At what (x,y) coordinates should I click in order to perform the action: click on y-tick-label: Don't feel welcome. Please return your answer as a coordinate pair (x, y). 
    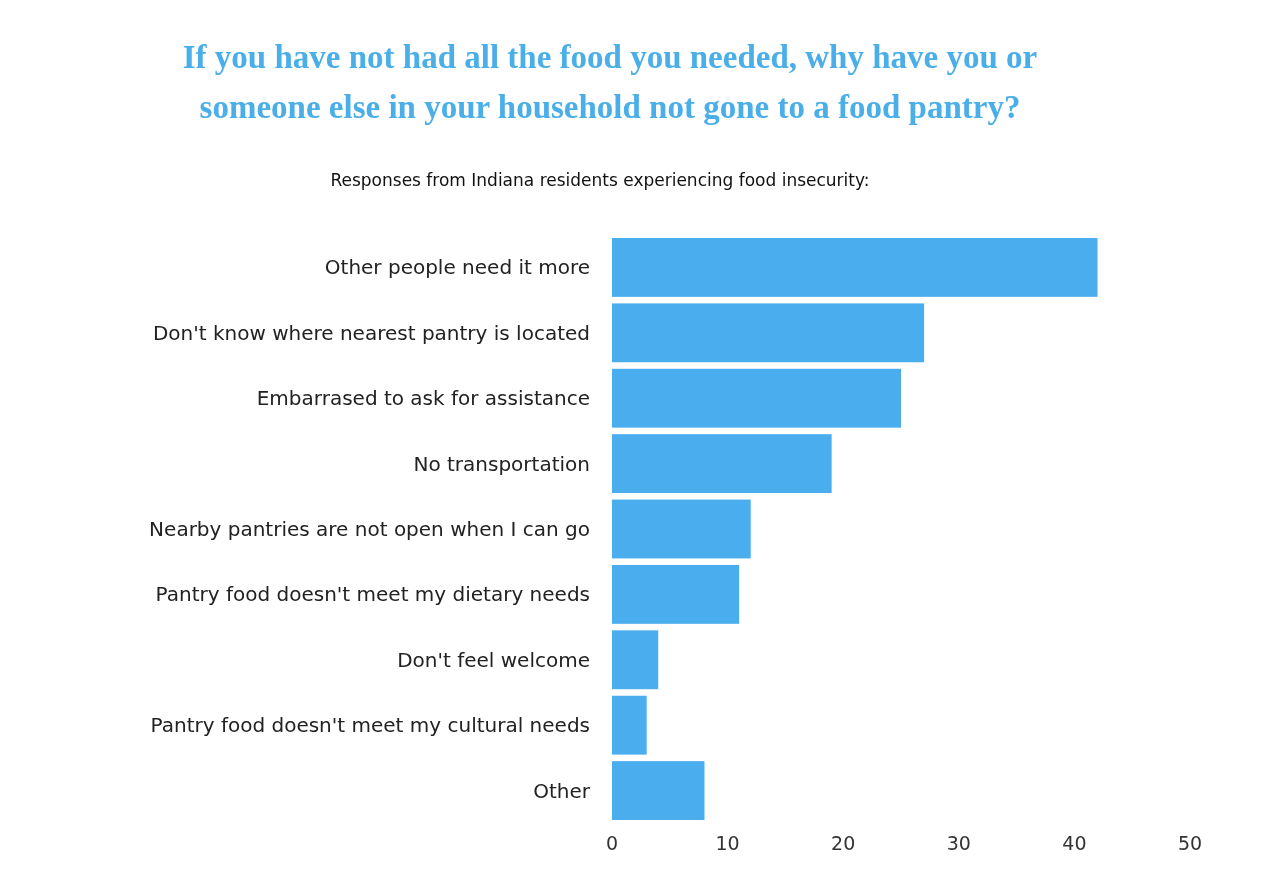
    Looking at the image, I should click on (493, 659).